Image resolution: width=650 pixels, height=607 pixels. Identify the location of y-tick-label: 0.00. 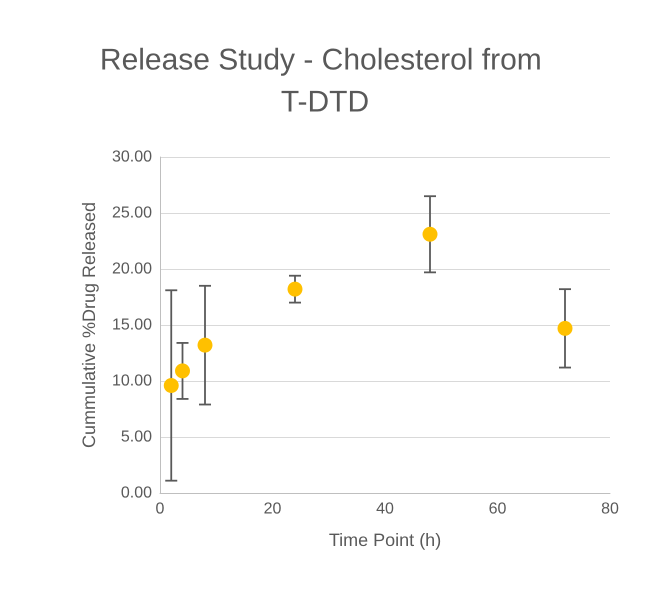
(136, 493).